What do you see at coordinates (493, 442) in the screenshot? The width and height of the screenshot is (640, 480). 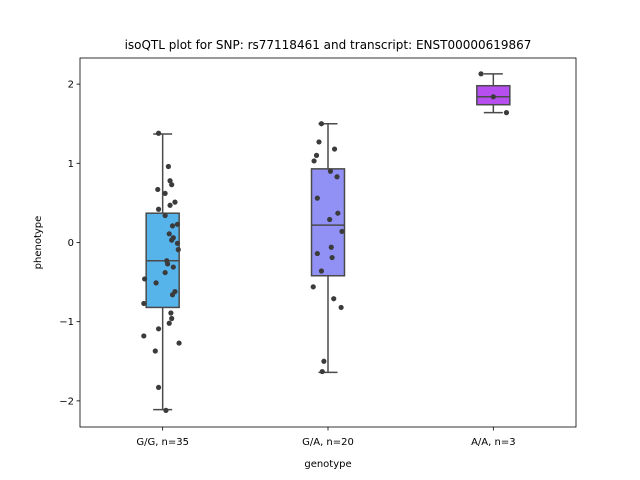 I see `x-tick-label: A/A, n=3` at bounding box center [493, 442].